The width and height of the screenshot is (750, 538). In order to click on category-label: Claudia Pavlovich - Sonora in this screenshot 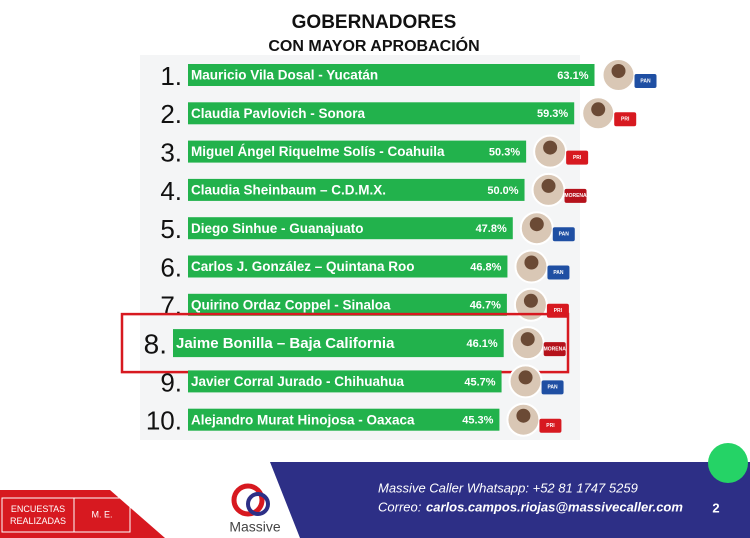, I will do `click(278, 113)`.